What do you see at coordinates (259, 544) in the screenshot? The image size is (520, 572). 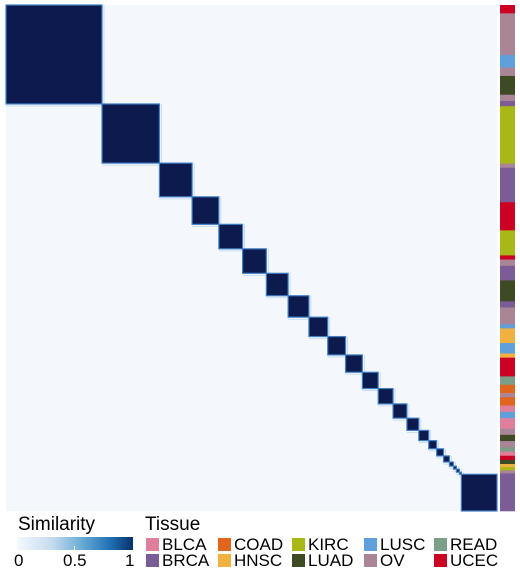 I see `tissue-label-coad: COAD` at bounding box center [259, 544].